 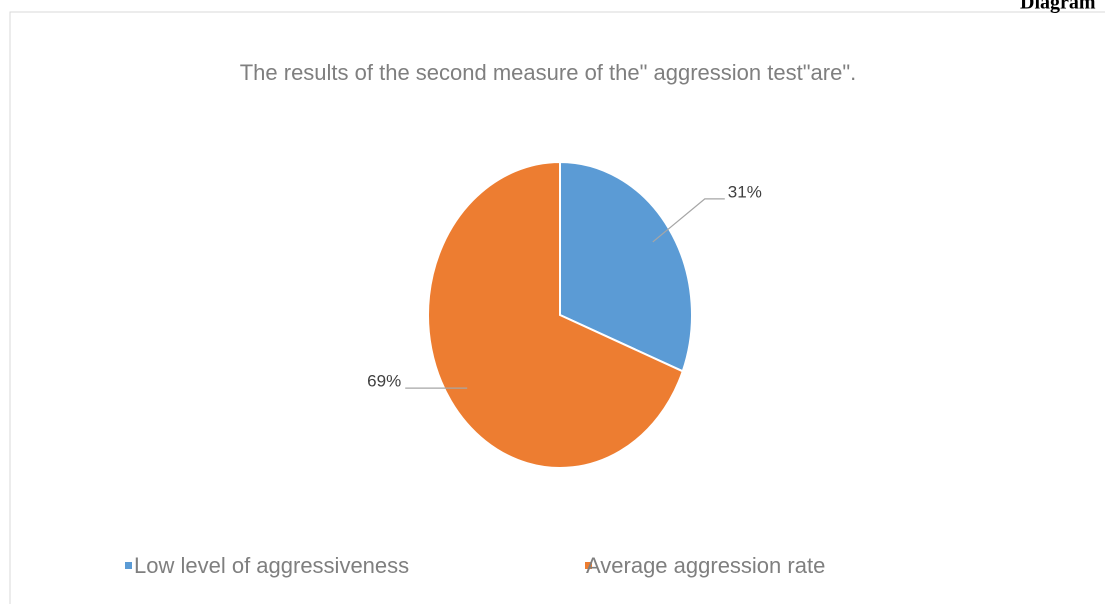 I want to click on data-label: 31%, so click(x=745, y=191).